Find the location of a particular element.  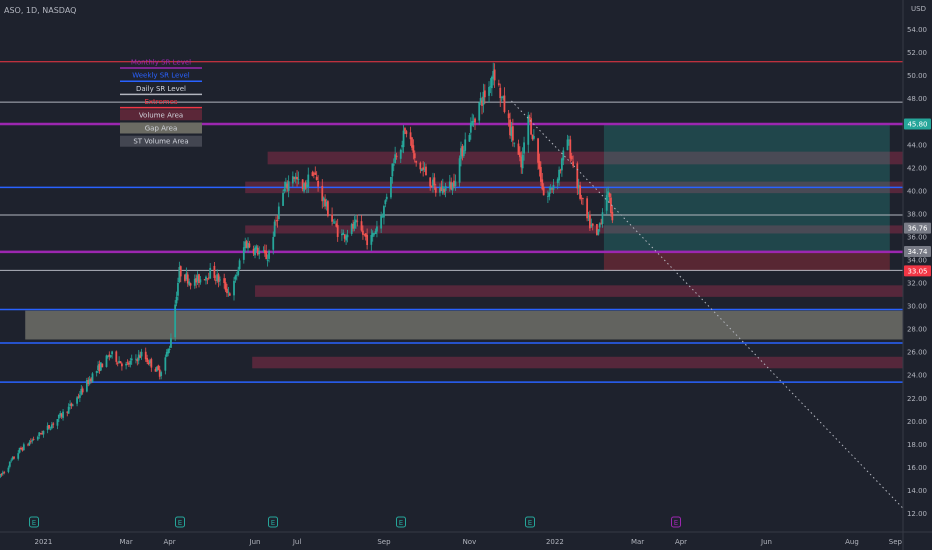

price-tick-label: 22.00 is located at coordinates (917, 399).